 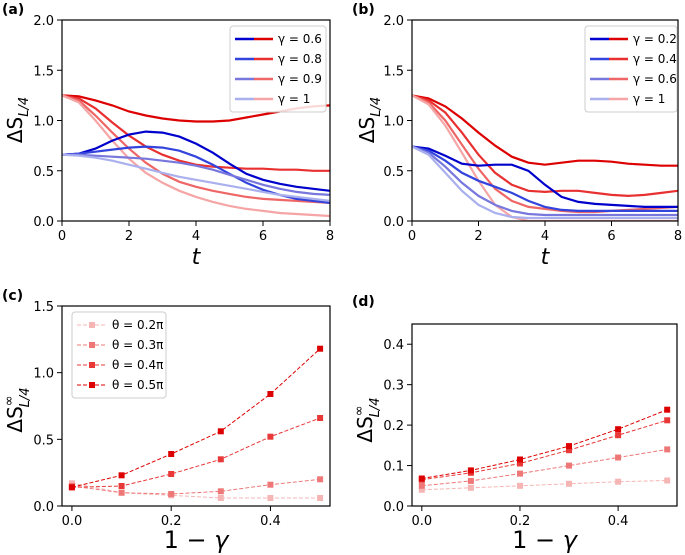 I want to click on plot-area, so click(x=196, y=156).